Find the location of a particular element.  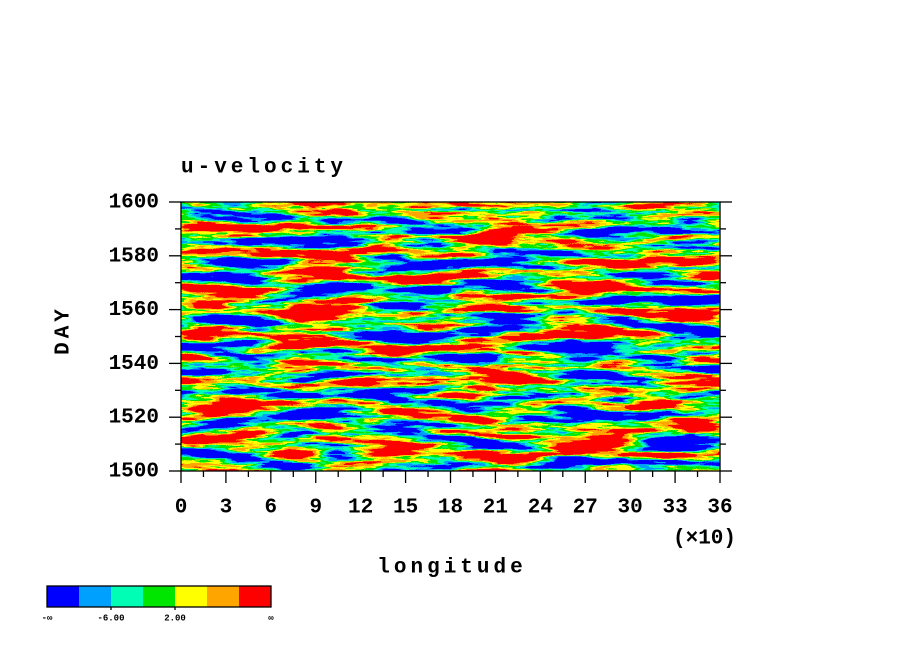

y-tick-label: 1580 is located at coordinates (134, 256).